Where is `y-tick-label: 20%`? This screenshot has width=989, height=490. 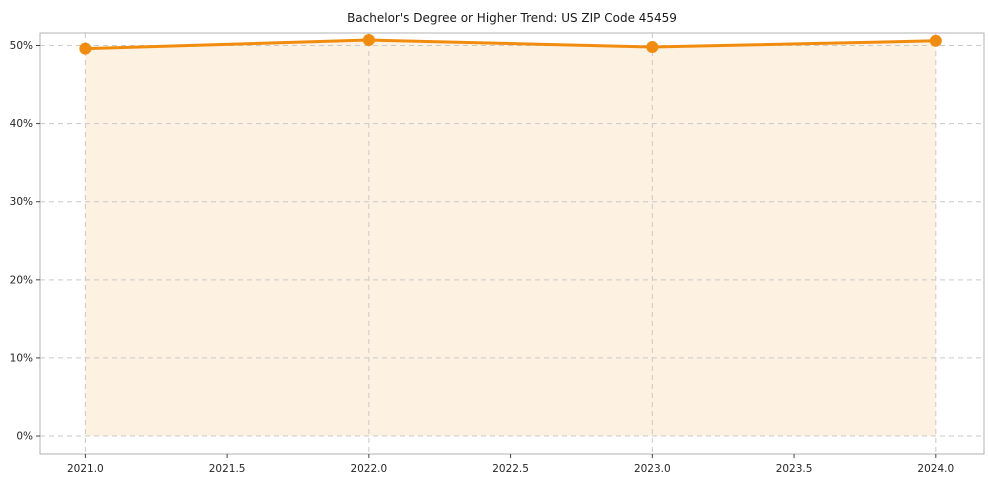
y-tick-label: 20% is located at coordinates (21, 280).